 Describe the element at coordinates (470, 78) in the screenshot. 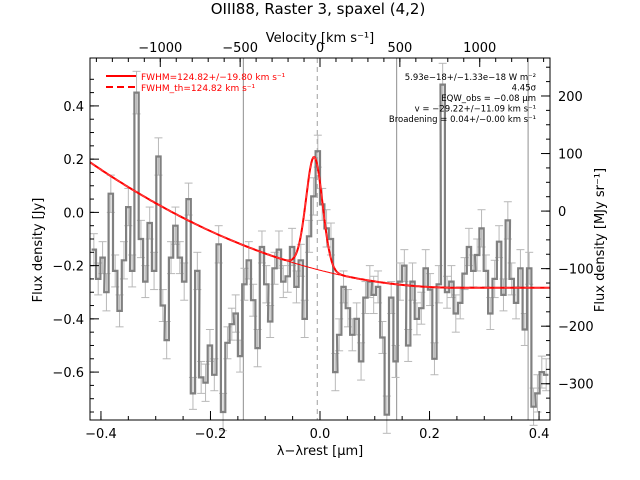

I see `fit-annotation: 5.93e−18+/−1.33e−18 W m⁻²` at that location.